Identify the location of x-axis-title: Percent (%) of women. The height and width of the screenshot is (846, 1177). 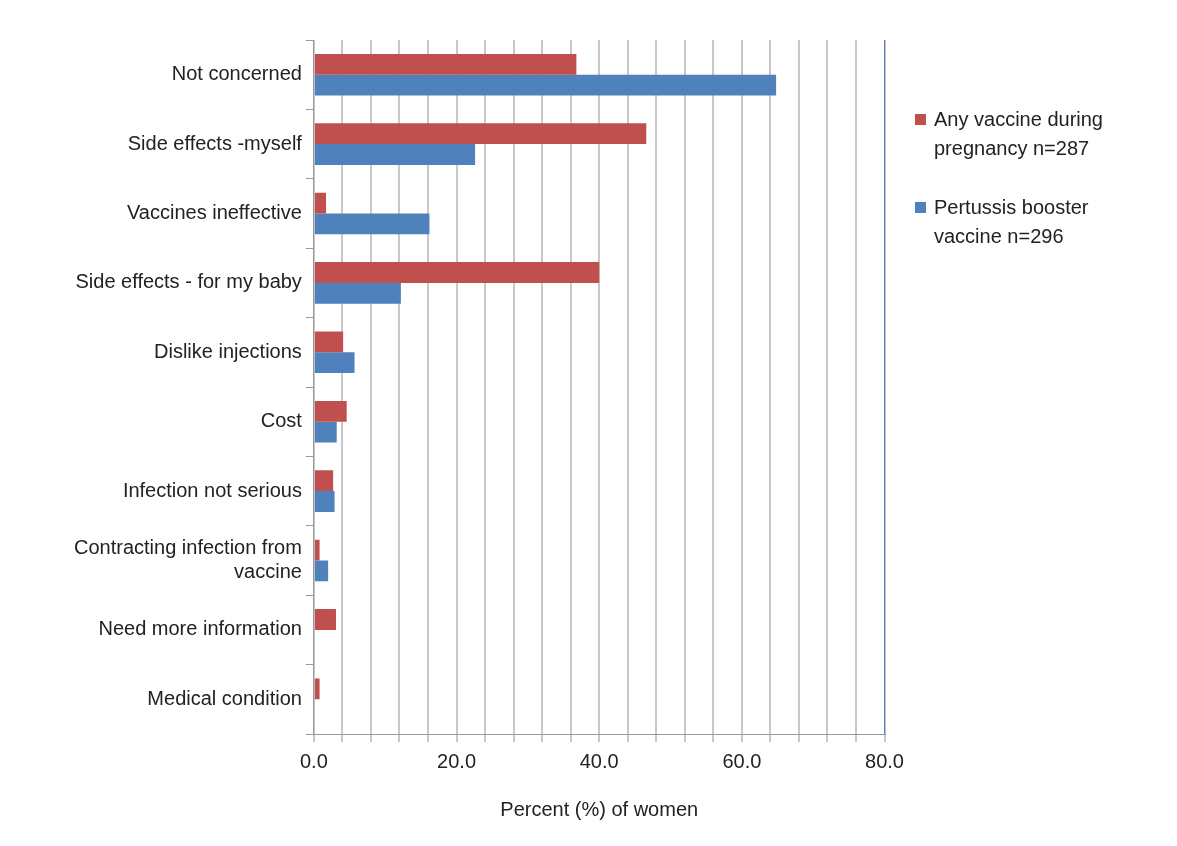
(599, 808).